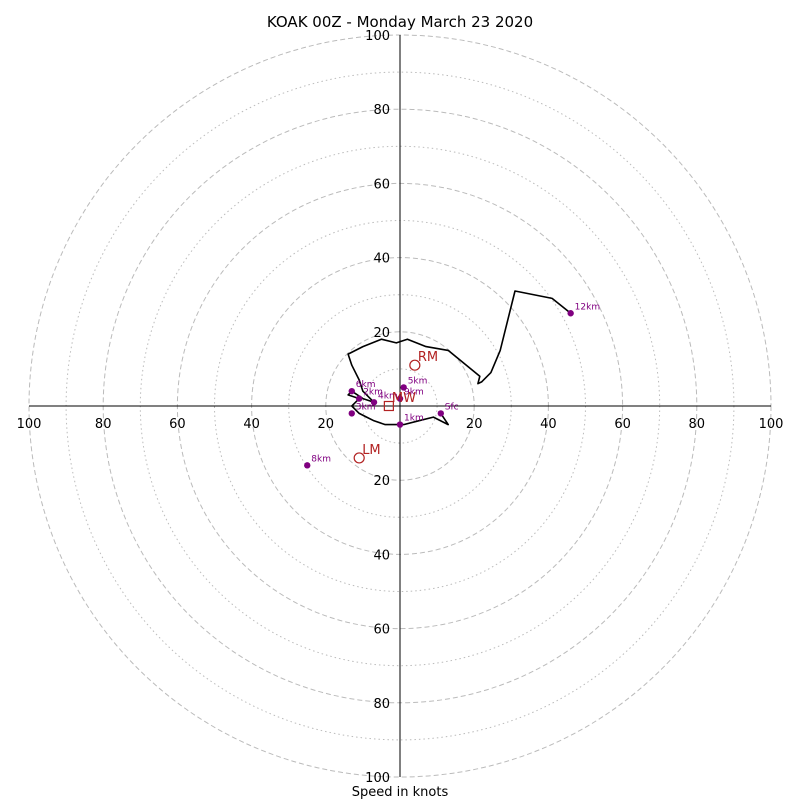 Image resolution: width=800 pixels, height=800 pixels. I want to click on storm-motion-label: RM, so click(428, 357).